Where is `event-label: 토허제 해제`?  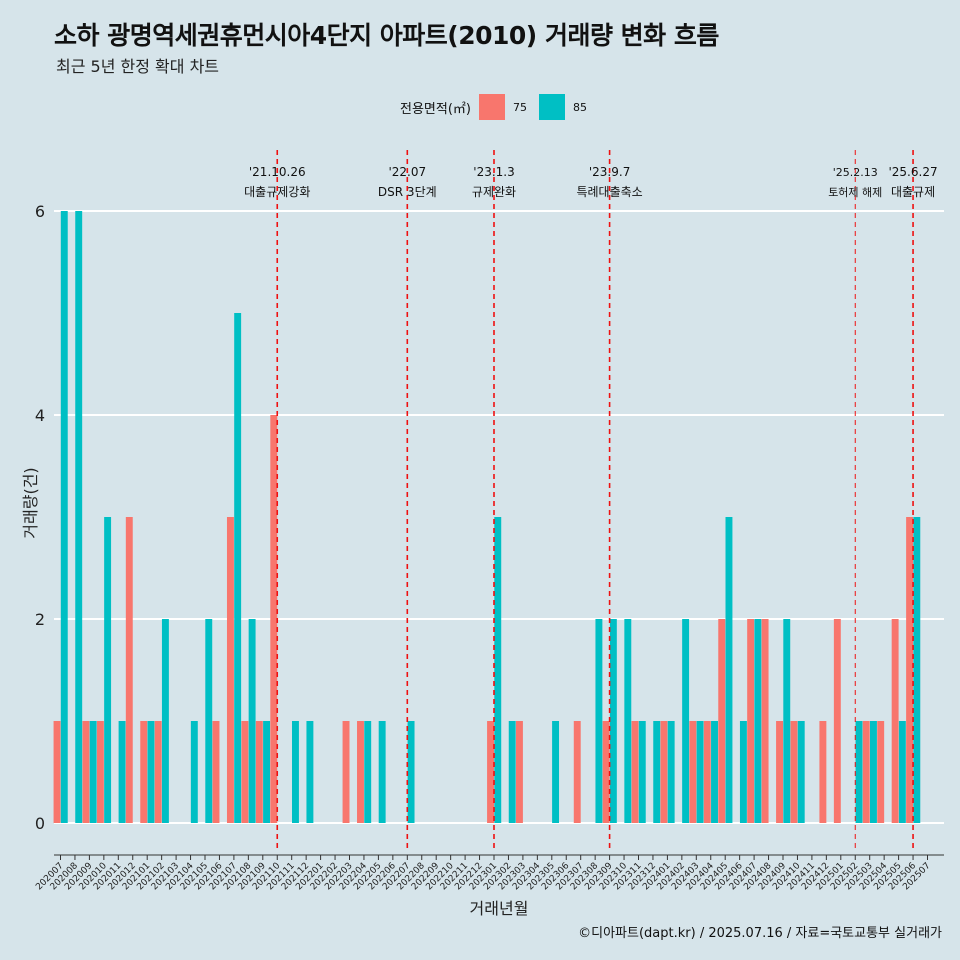
event-label: 토허제 해제 is located at coordinates (855, 192).